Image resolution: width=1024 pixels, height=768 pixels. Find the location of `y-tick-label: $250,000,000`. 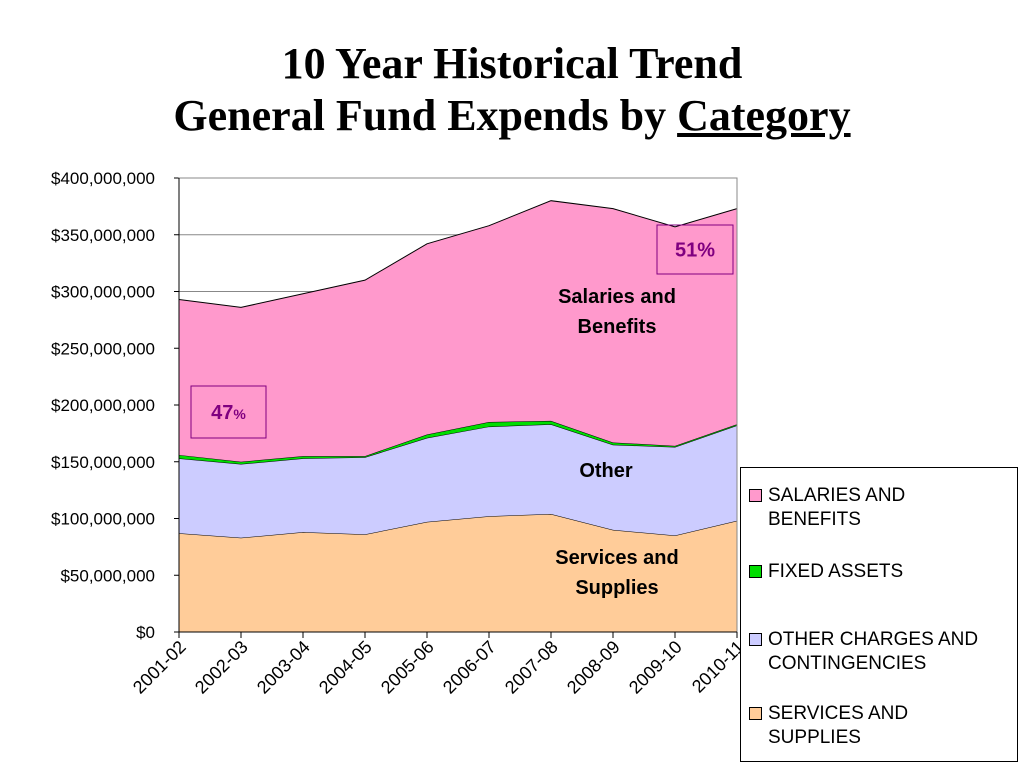

y-tick-label: $250,000,000 is located at coordinates (103, 348).